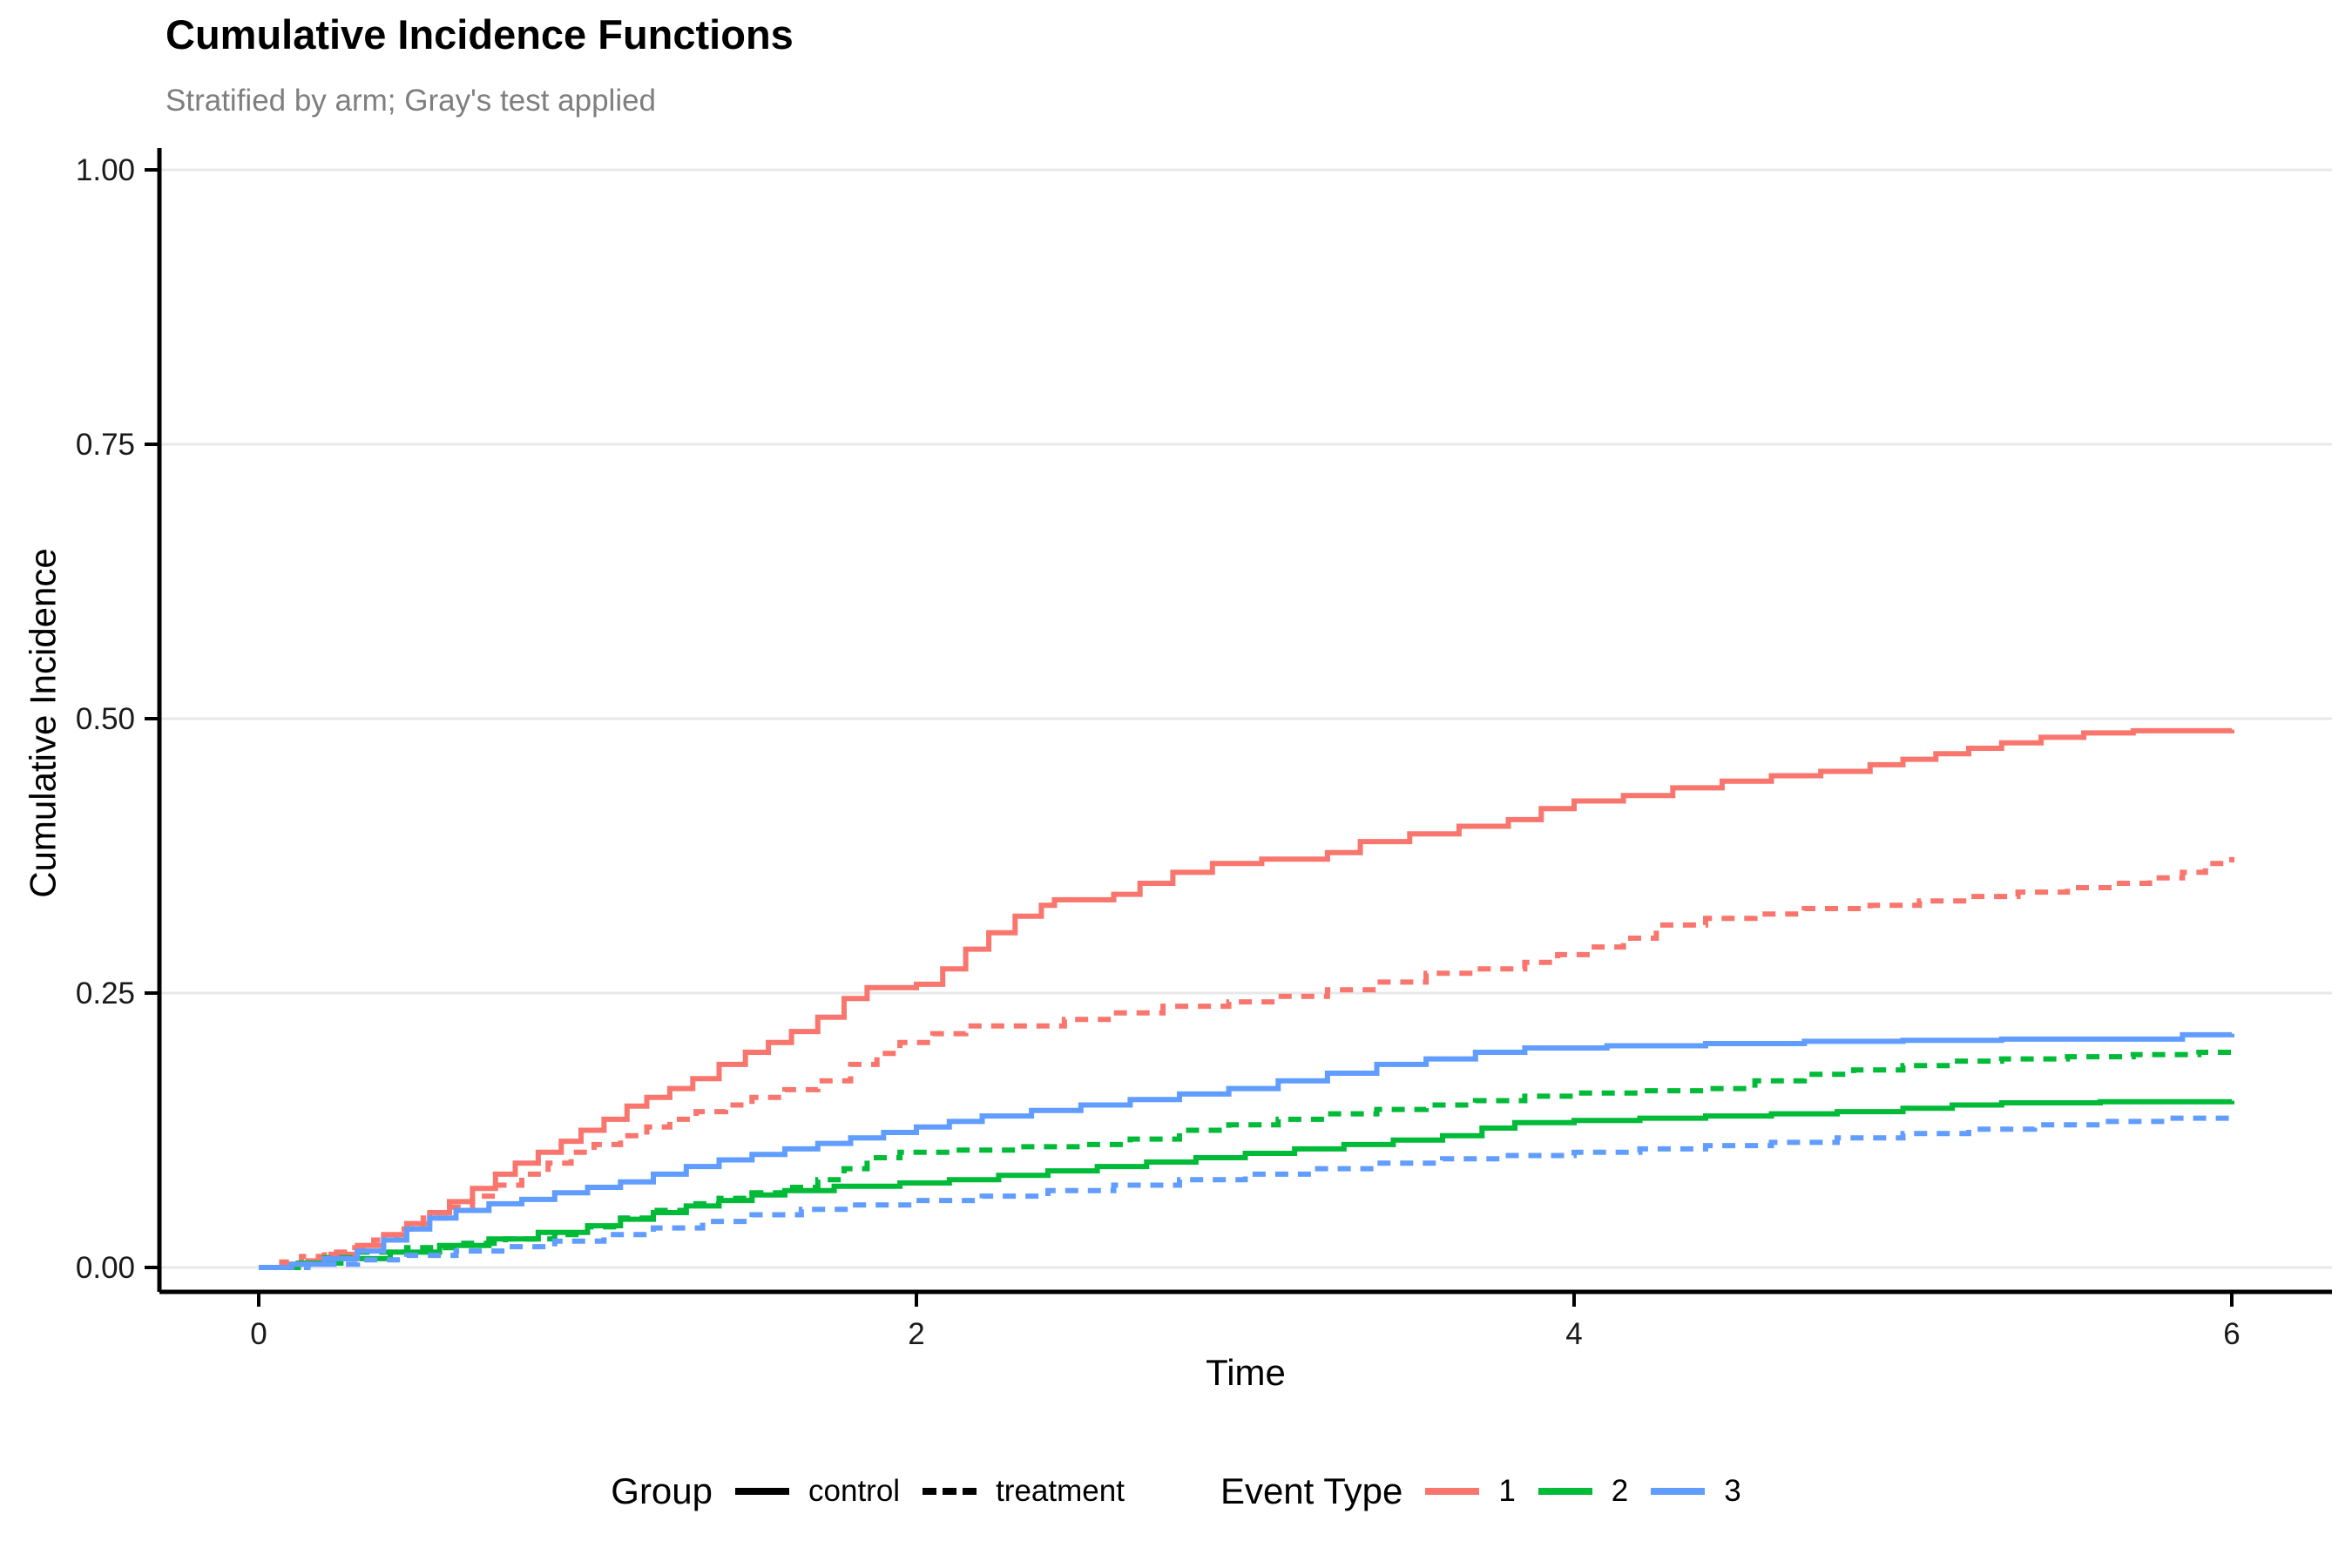 This screenshot has width=2352, height=1568. Describe the element at coordinates (1620, 1491) in the screenshot. I see `legend-label-event-2: 2` at that location.